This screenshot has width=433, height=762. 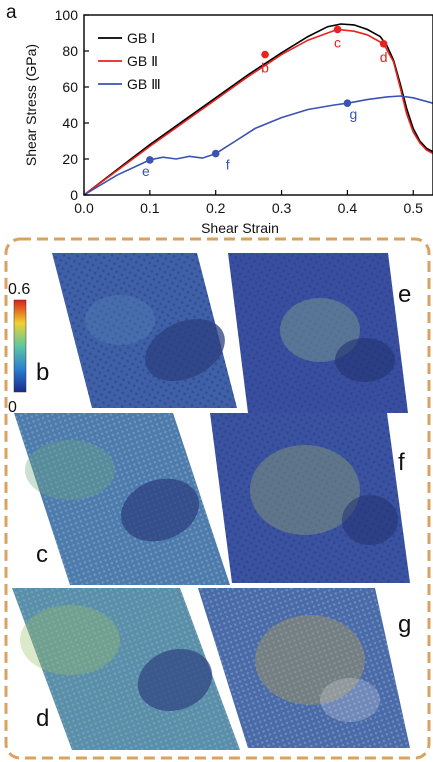 I want to click on x-tick-label: 0.0, so click(x=84, y=208).